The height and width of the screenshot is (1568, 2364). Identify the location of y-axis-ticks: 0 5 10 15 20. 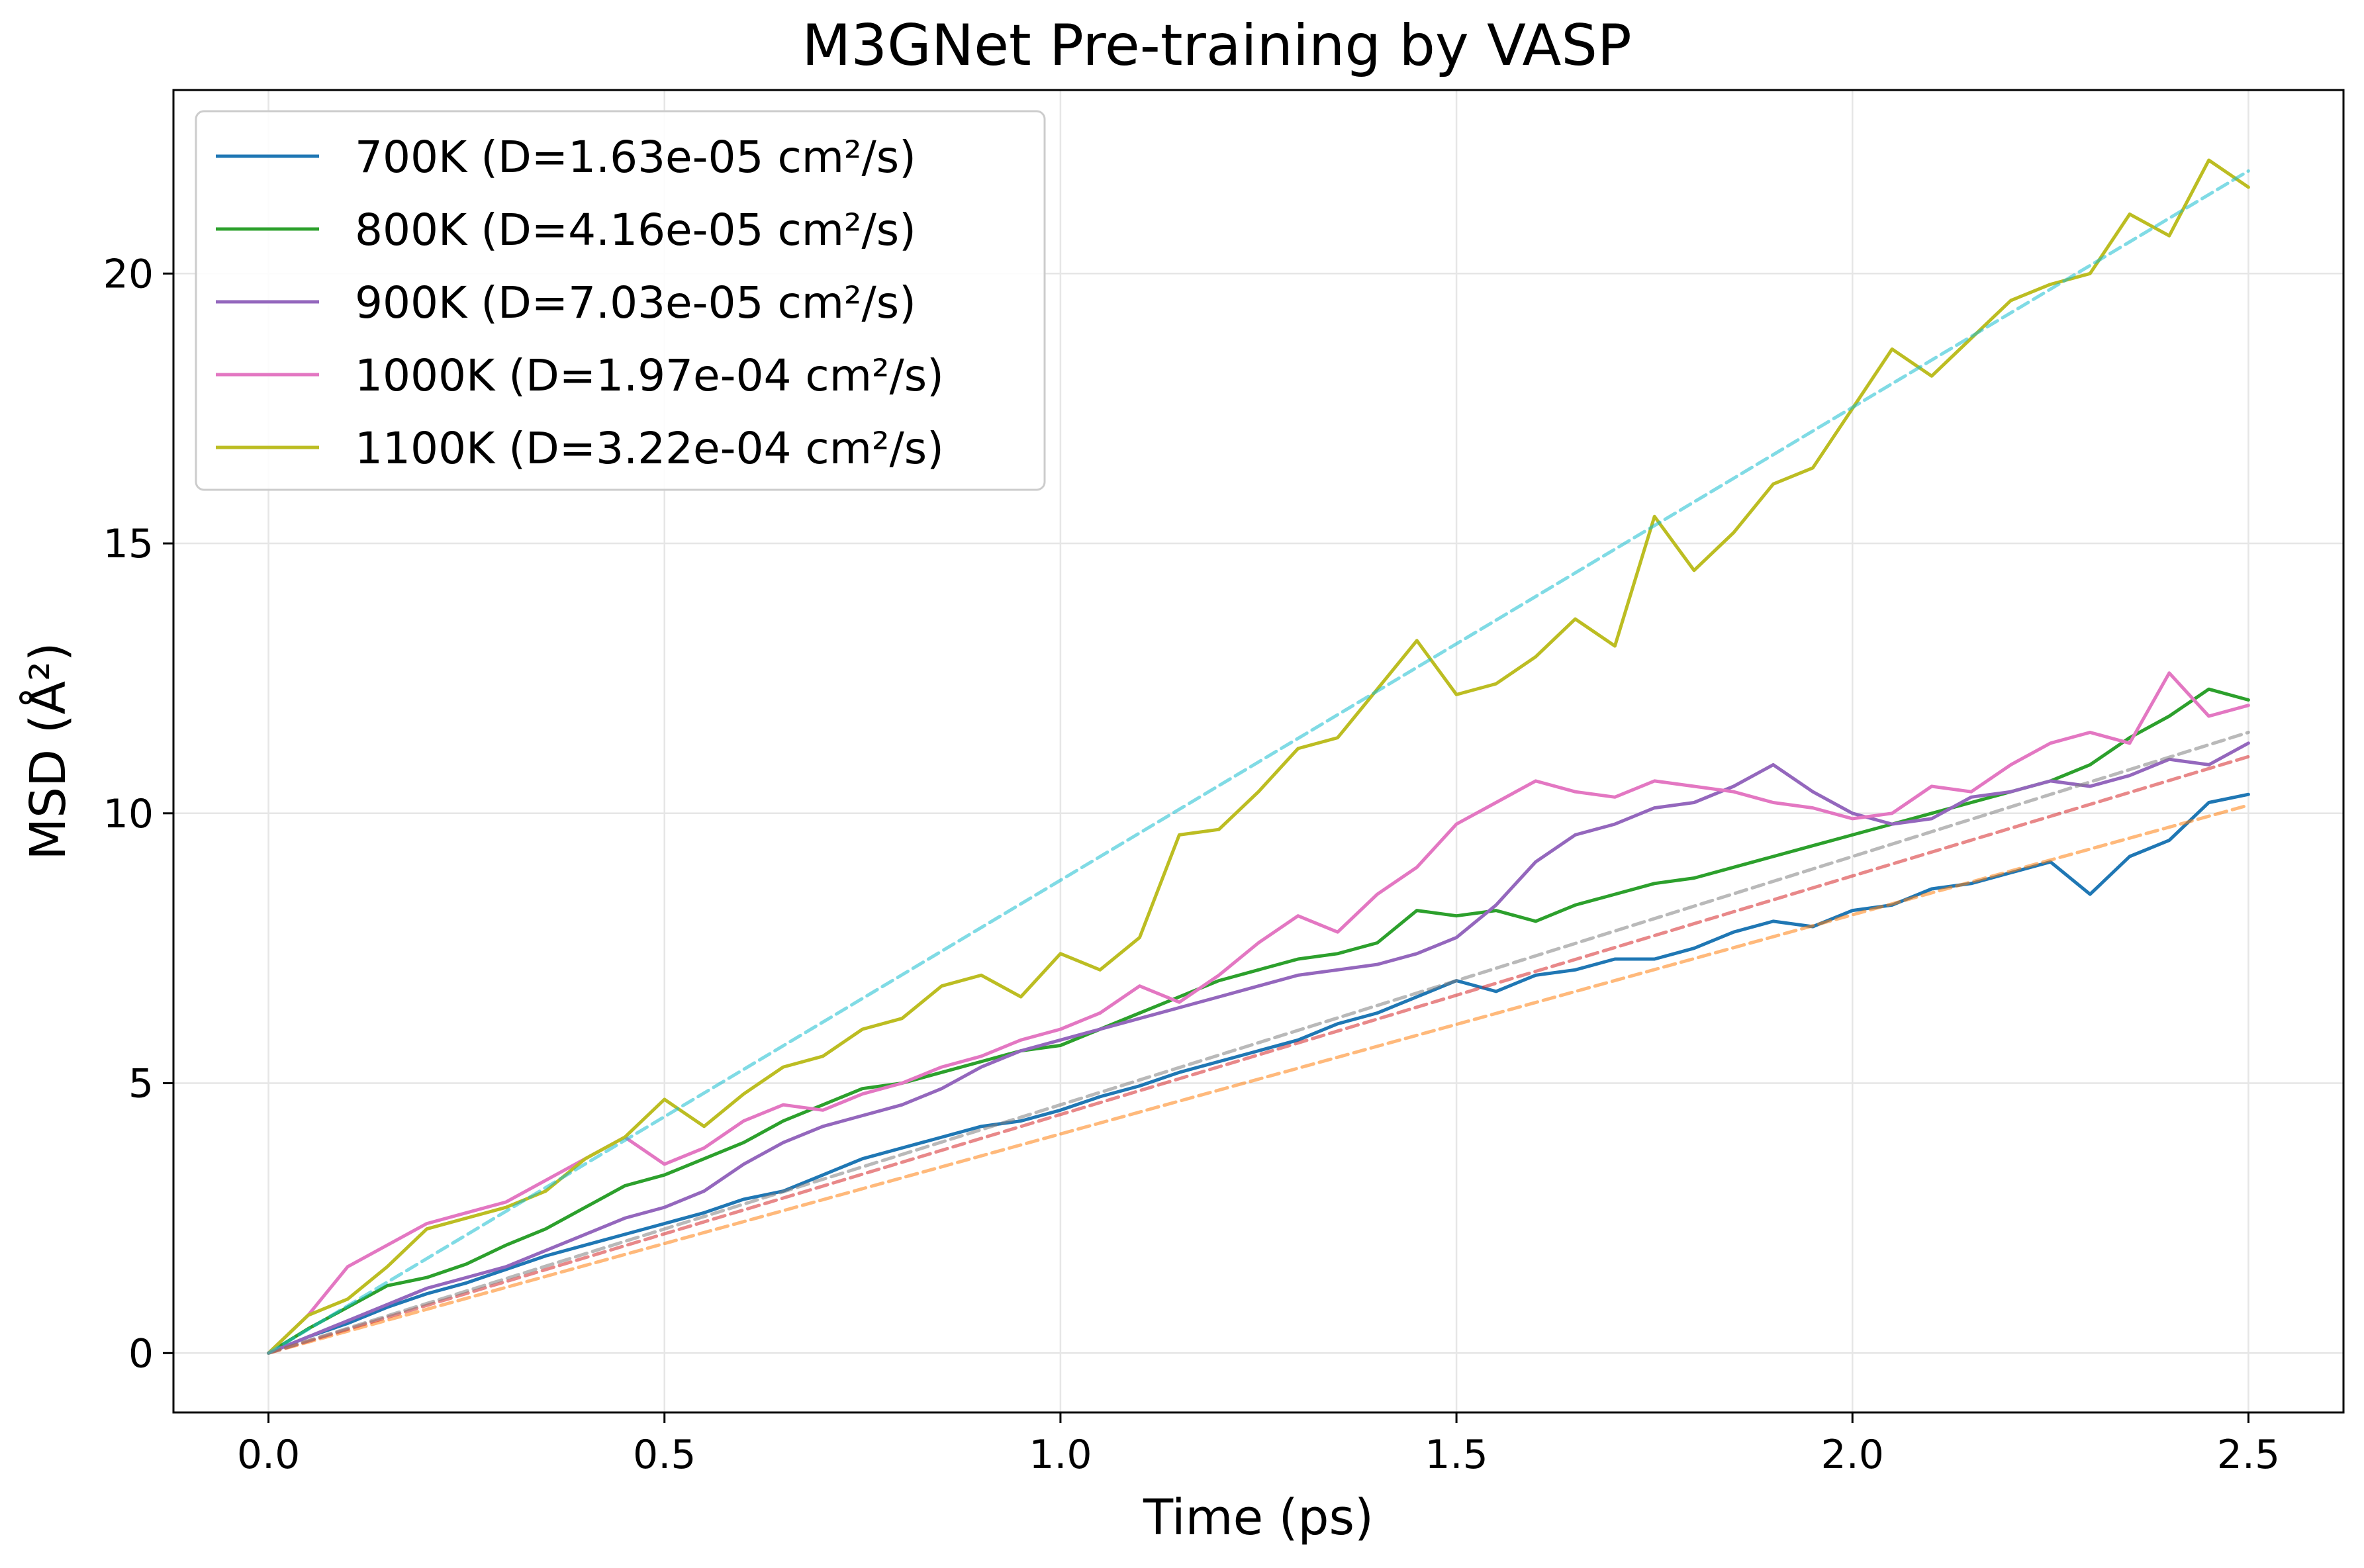
(138, 814).